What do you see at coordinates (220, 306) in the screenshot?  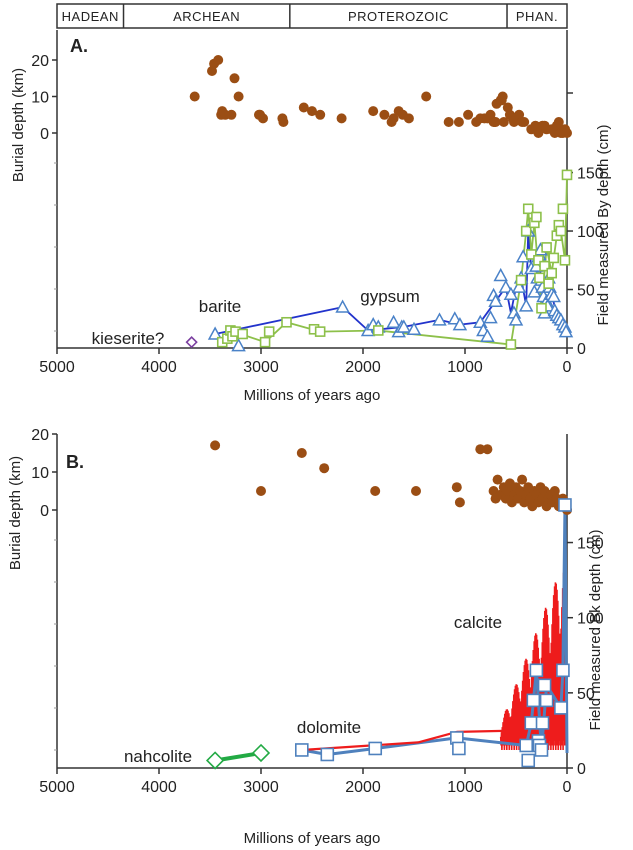 I see `annotation-barite: barite` at bounding box center [220, 306].